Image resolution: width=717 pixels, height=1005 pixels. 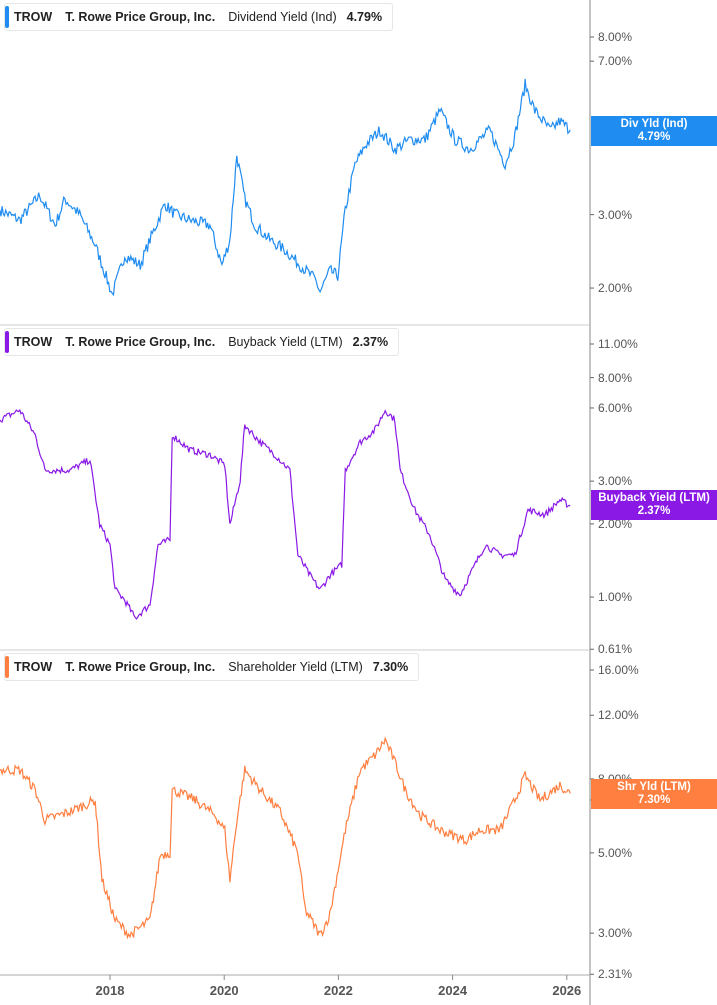 I want to click on y-tick-label: 16.00%, so click(x=618, y=670).